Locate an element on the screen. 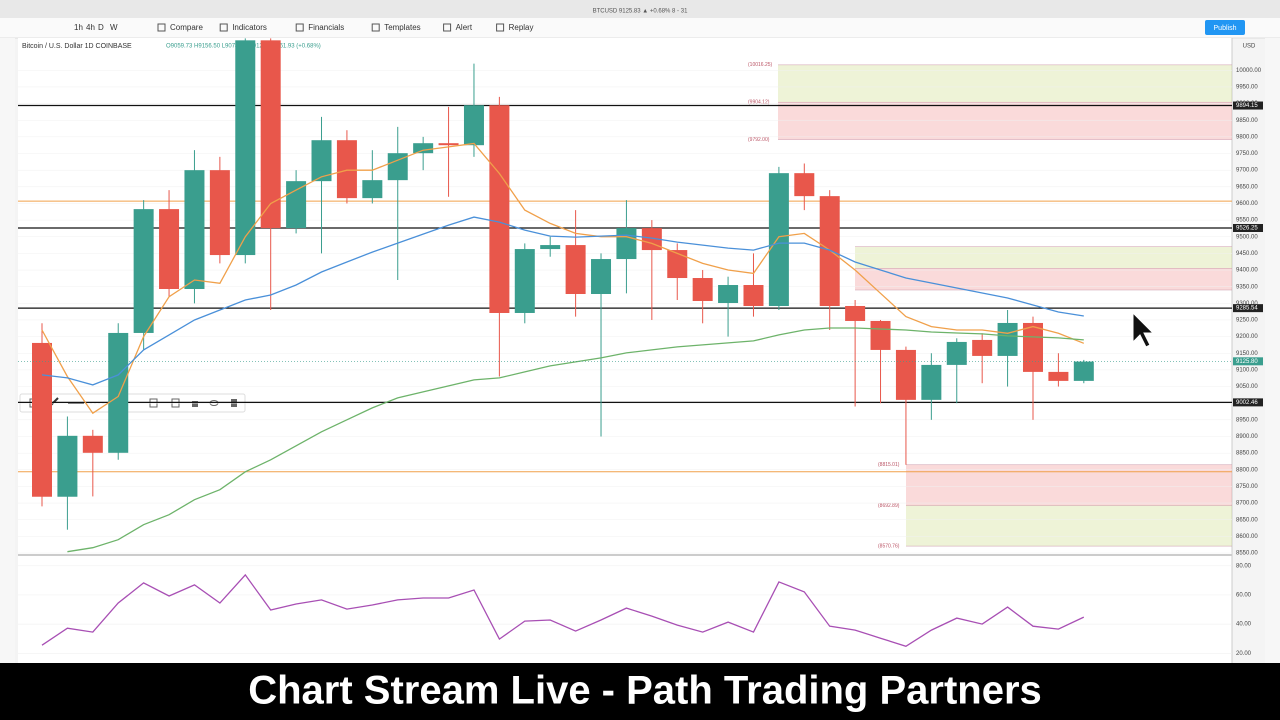 Image resolution: width=1280 pixels, height=720 pixels. fib-label: (8815.01) is located at coordinates (889, 465).